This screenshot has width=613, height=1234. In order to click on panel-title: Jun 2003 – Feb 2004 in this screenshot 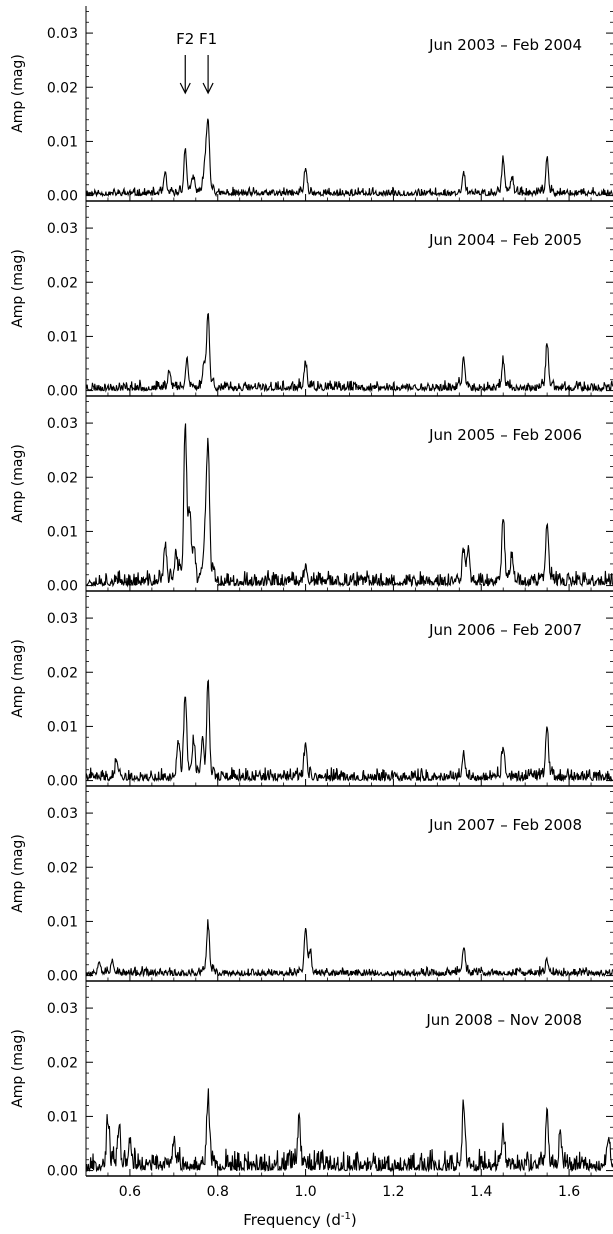, I will do `click(505, 45)`.